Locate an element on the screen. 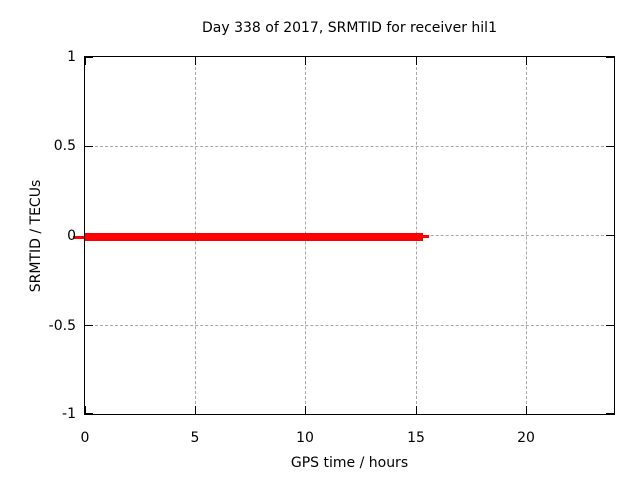 This screenshot has height=480, width=640. x-axis-label: GPS time / hours is located at coordinates (349, 463).